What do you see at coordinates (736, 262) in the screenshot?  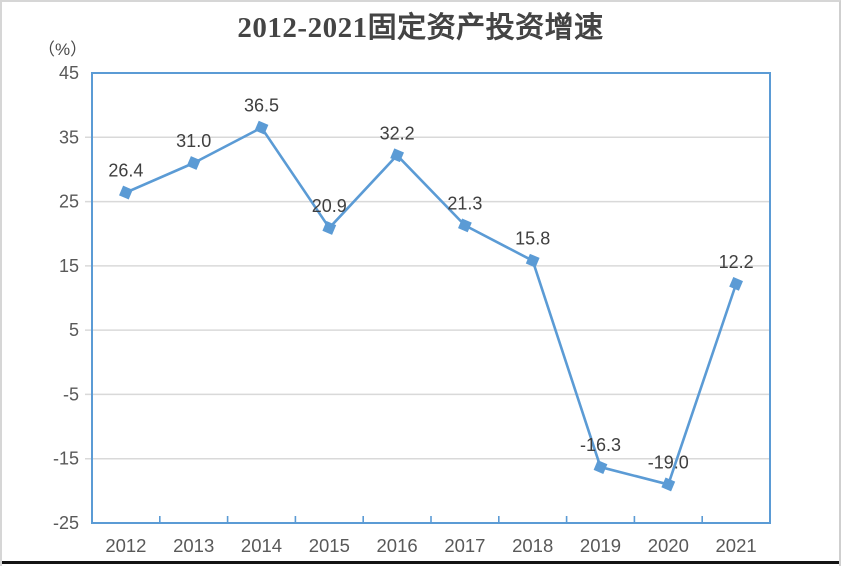 I see `data-label: 12.2` at bounding box center [736, 262].